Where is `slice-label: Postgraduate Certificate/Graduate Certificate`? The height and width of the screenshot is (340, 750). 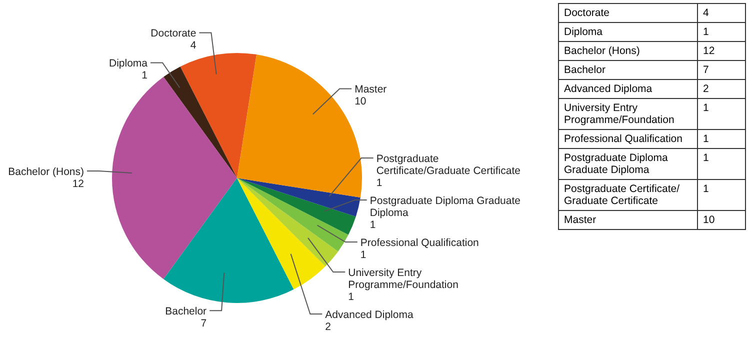 slice-label: Postgraduate Certificate/Graduate Certificate is located at coordinates (448, 165).